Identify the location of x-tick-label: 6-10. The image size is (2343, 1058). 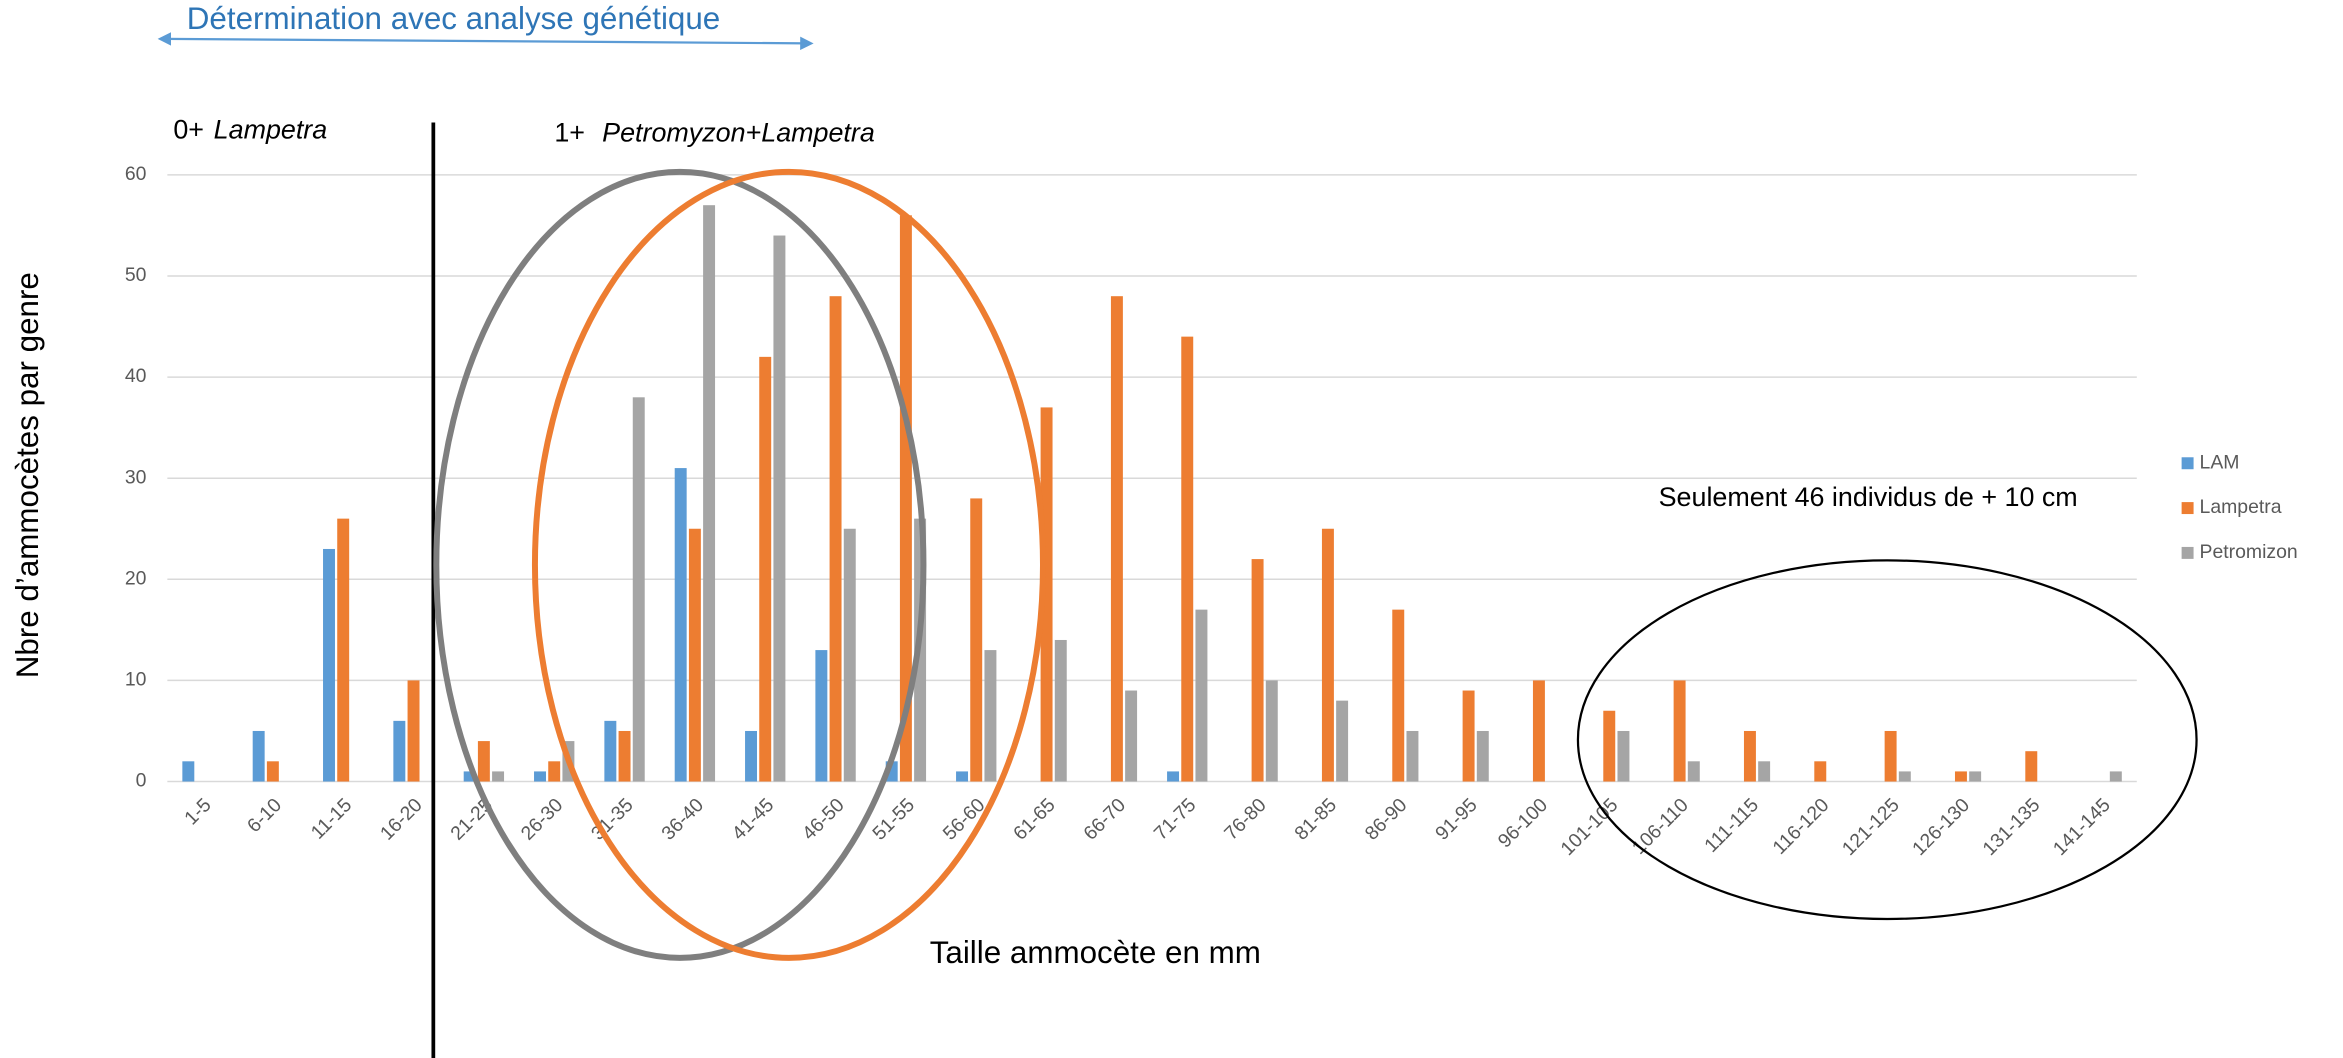
(264, 815).